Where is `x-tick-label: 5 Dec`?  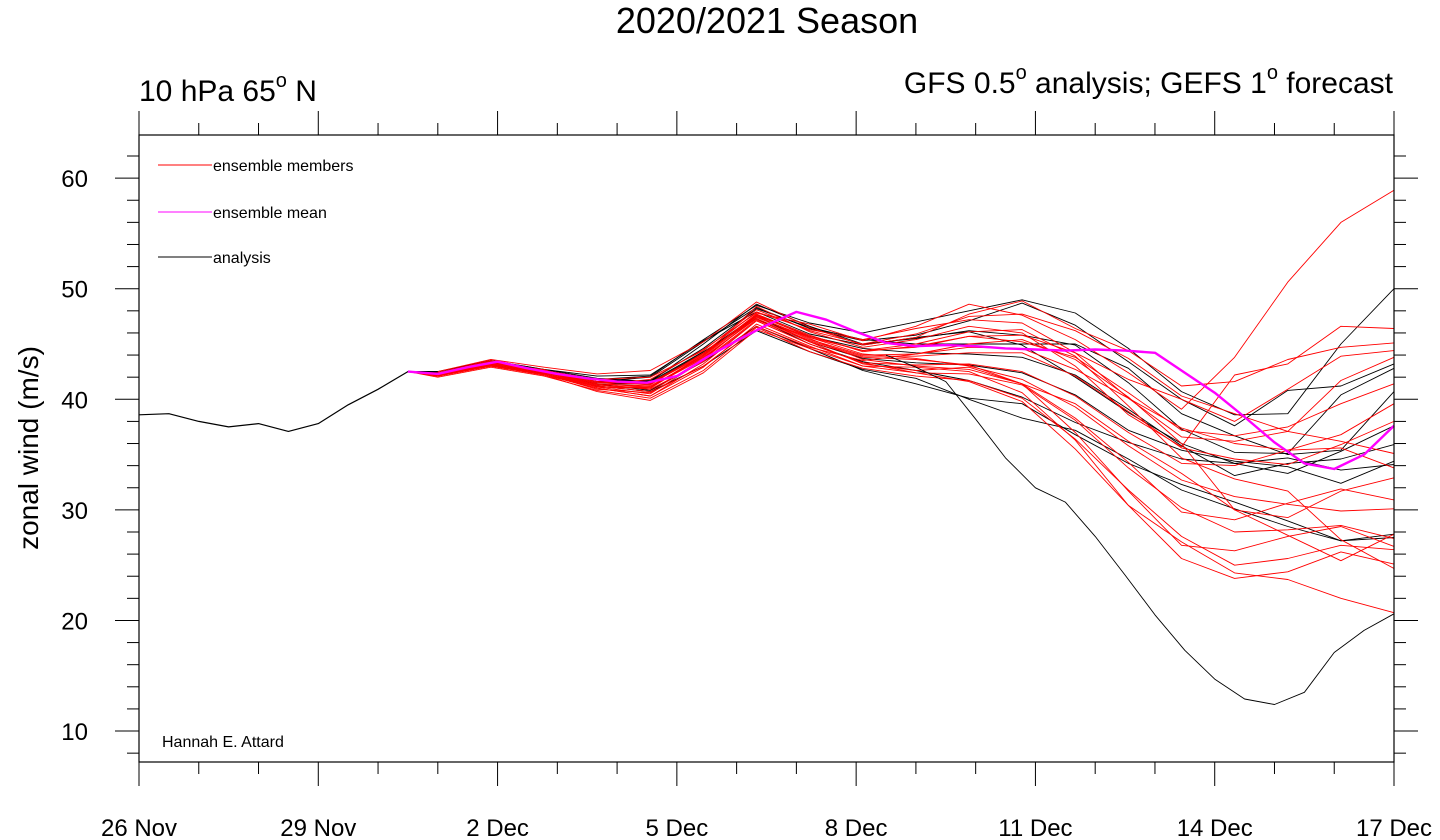
x-tick-label: 5 Dec is located at coordinates (677, 827).